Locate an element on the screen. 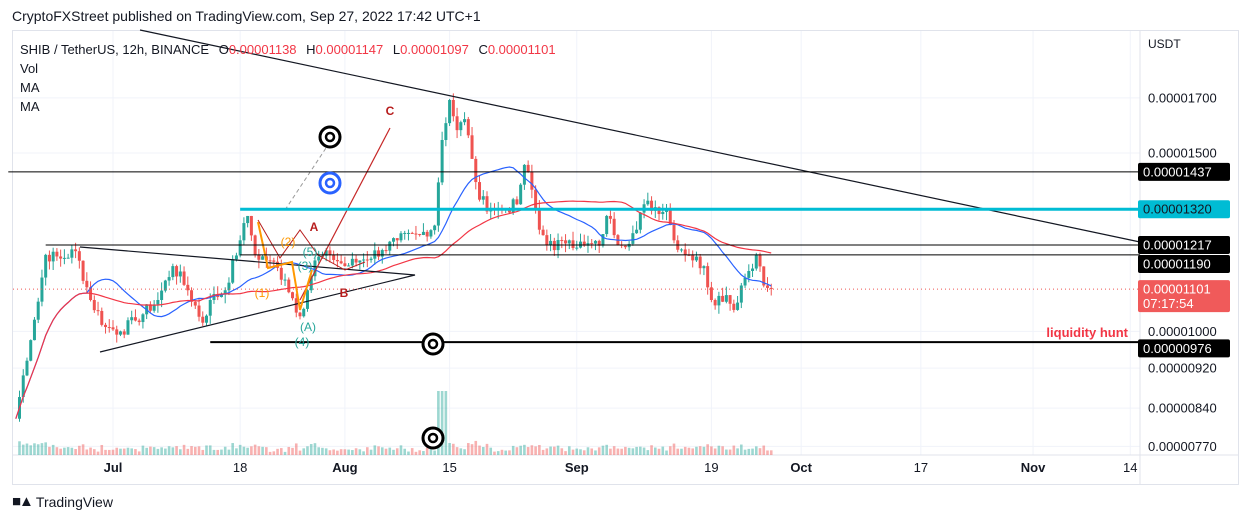 Image resolution: width=1249 pixels, height=521 pixels. target-ring-outer is located at coordinates (433, 438).